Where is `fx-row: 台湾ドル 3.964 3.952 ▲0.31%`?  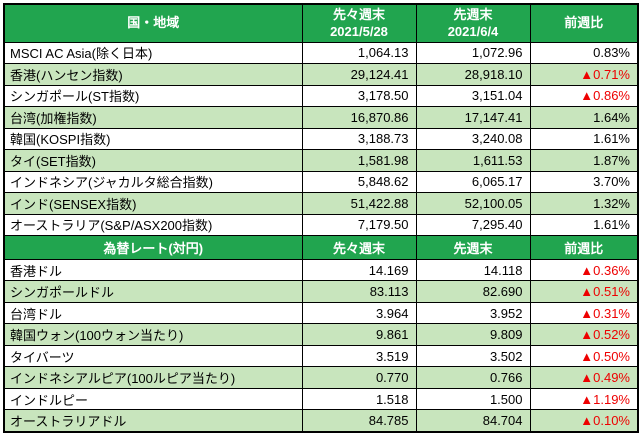
fx-row: 台湾ドル 3.964 3.952 ▲0.31% is located at coordinates (321, 313).